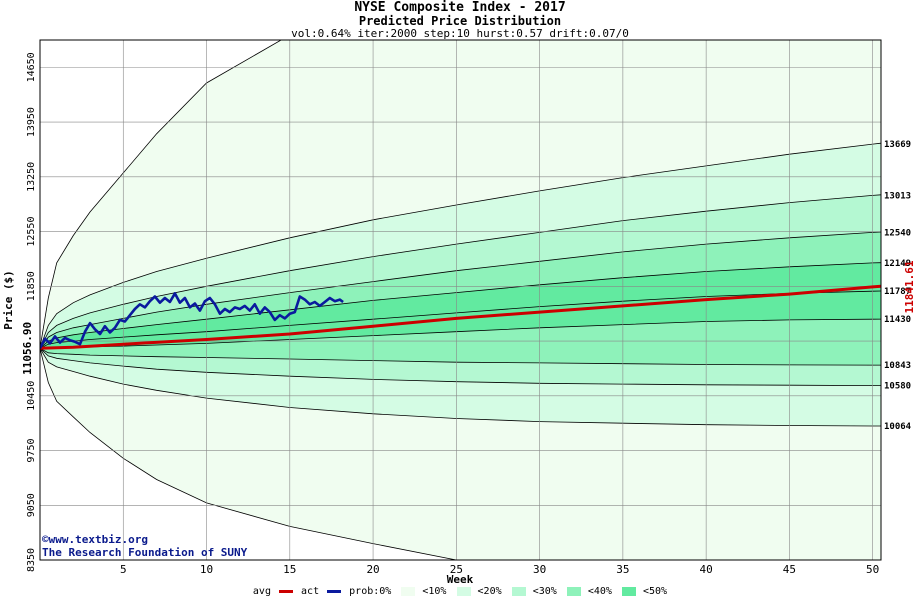 This screenshot has width=920, height=600. I want to click on chart-title: NYSE Composite Index - 2017, so click(460, 7).